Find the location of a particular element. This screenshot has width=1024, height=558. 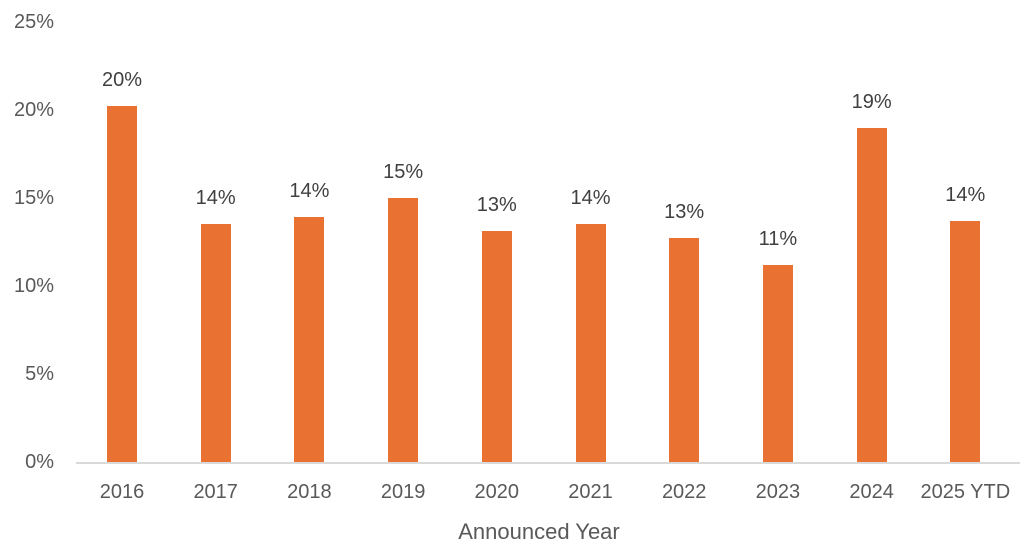

x-axis-title: Announced Year is located at coordinates (539, 531).